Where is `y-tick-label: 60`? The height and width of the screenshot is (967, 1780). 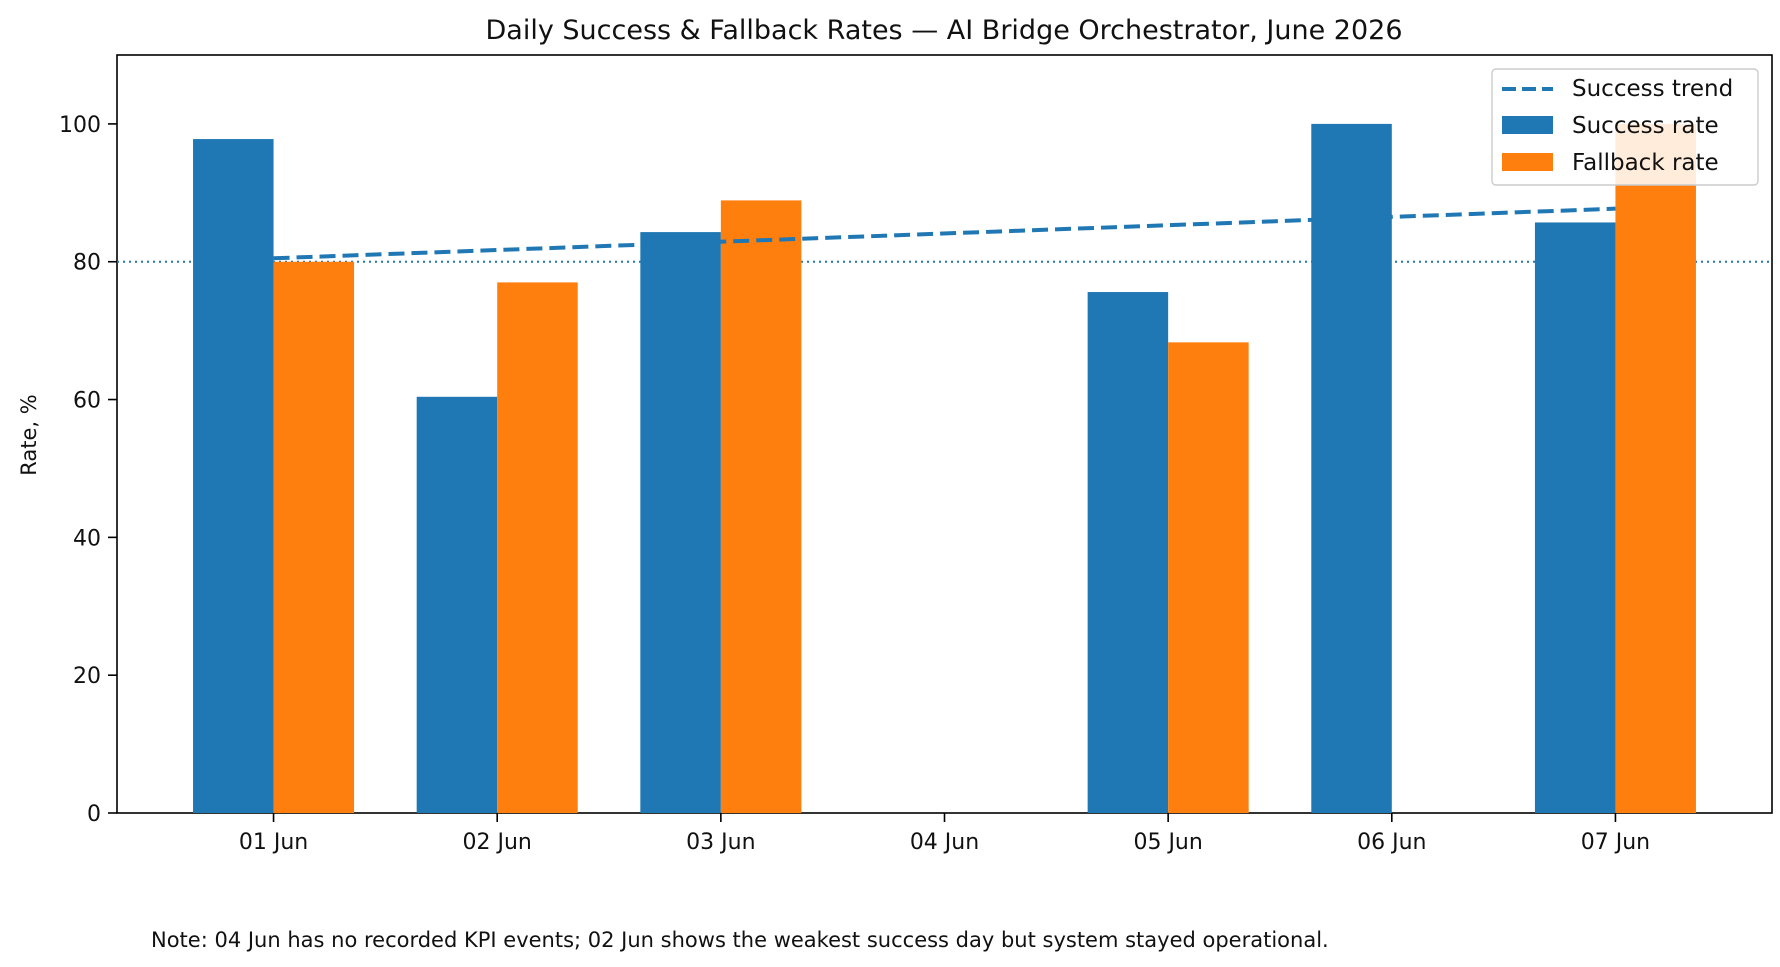 y-tick-label: 60 is located at coordinates (87, 401).